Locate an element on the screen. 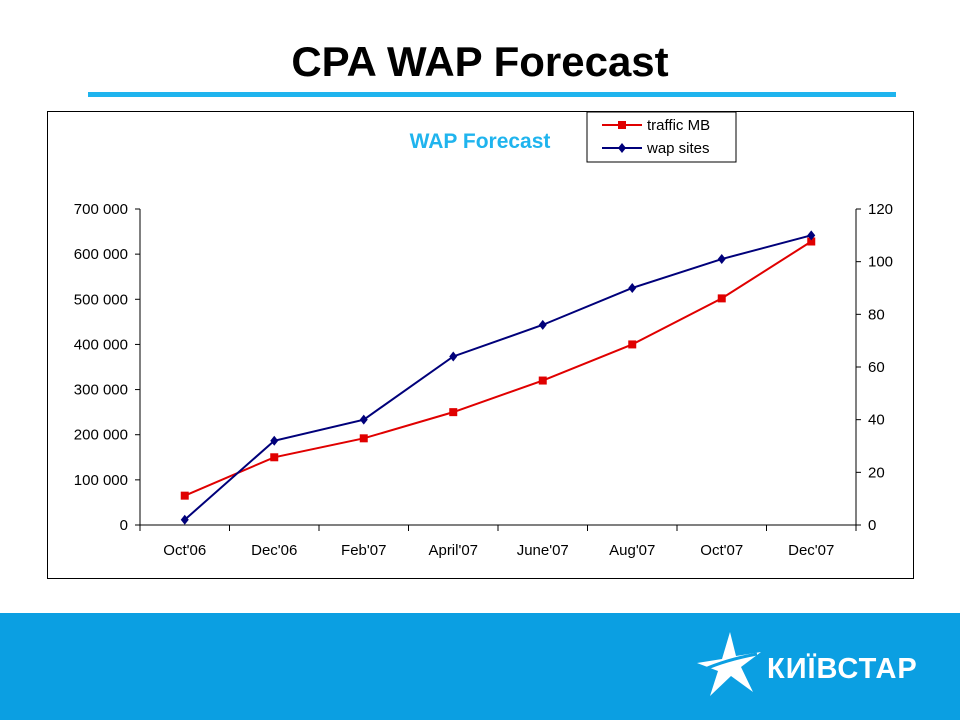 The height and width of the screenshot is (720, 960). x-tick-label: Aug'07 is located at coordinates (632, 550).